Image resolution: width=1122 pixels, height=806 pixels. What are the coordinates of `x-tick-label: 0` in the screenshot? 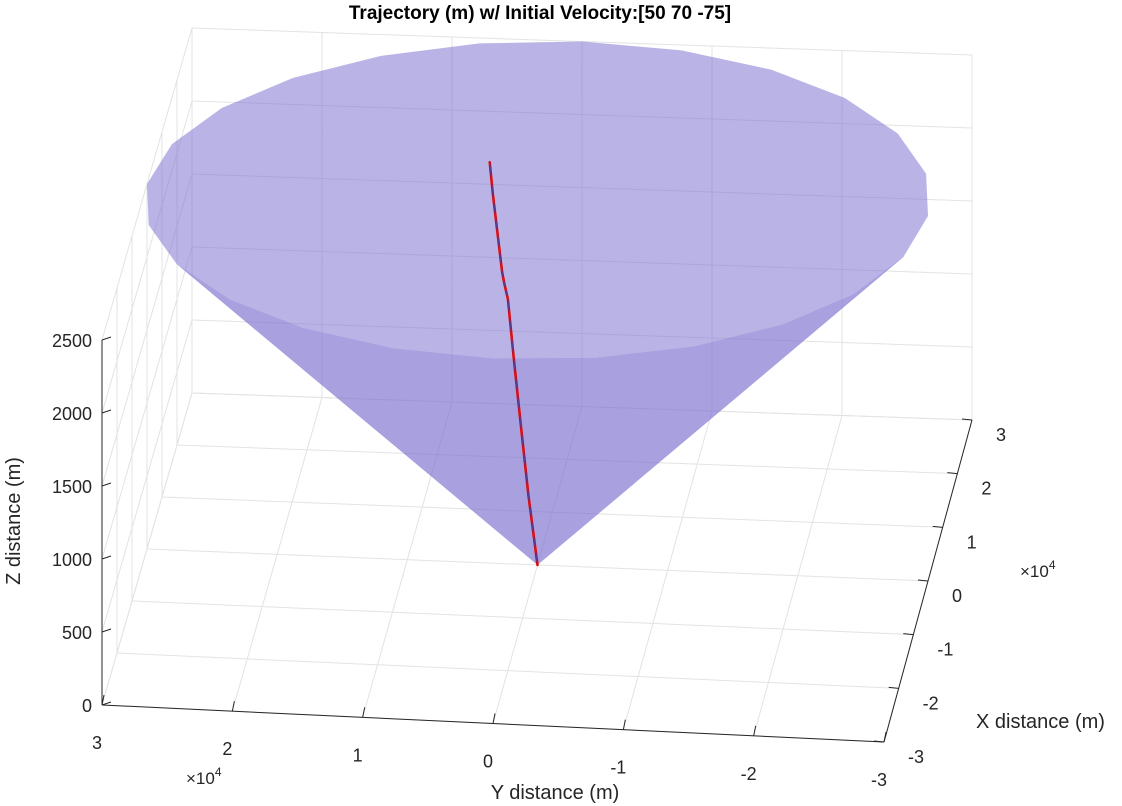 It's located at (957, 596).